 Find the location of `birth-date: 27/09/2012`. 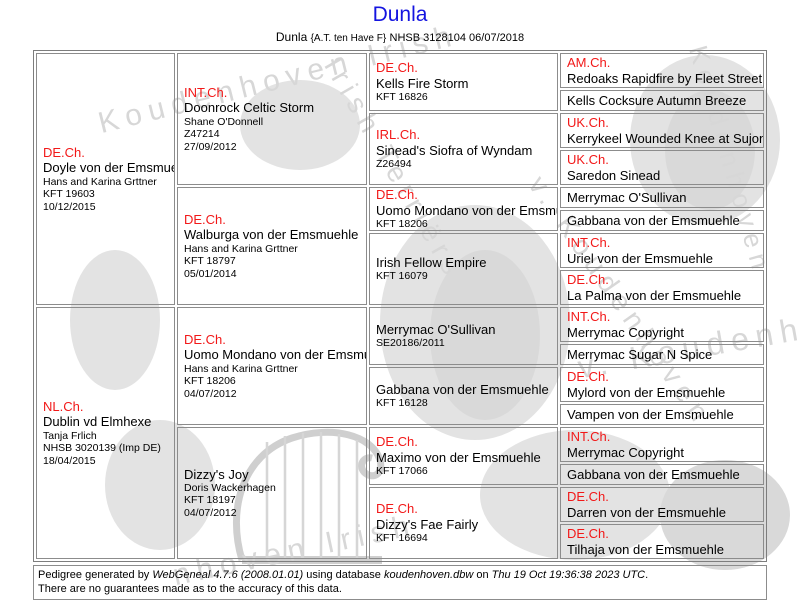

birth-date: 27/09/2012 is located at coordinates (210, 146).